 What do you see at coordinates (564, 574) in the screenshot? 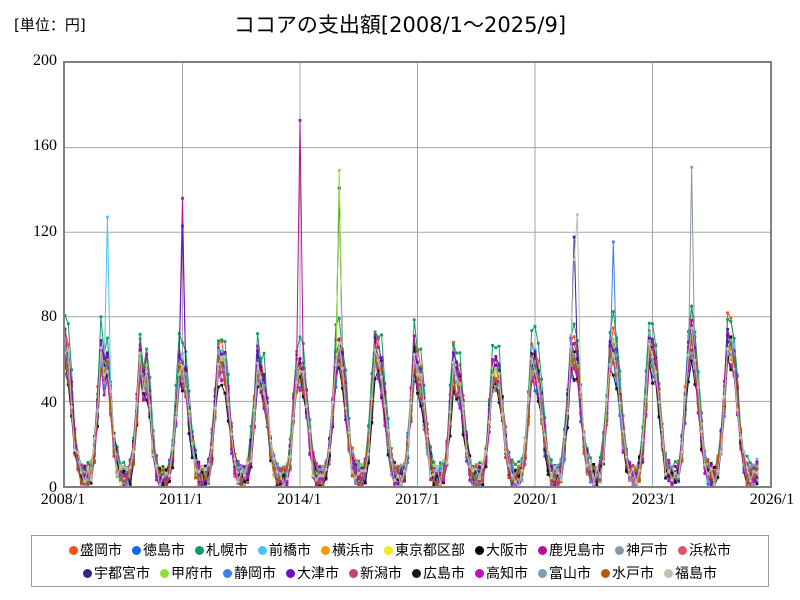
I see `legend-item: 富山市` at bounding box center [564, 574].